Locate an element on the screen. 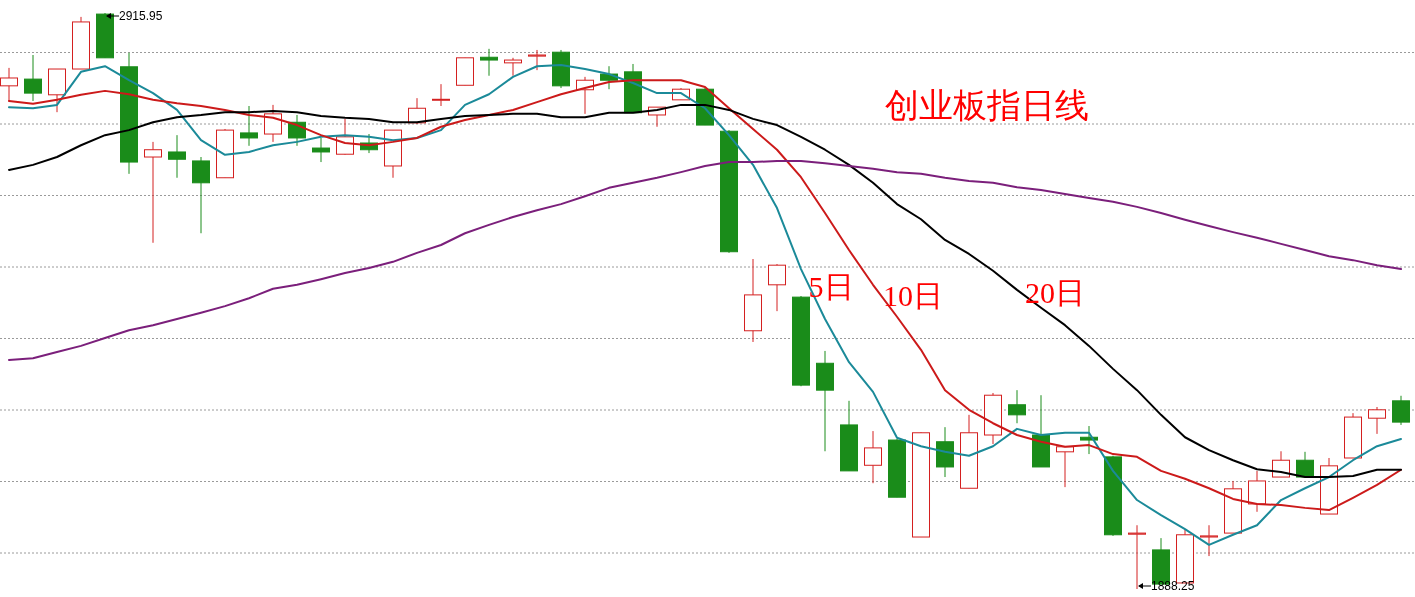 This screenshot has width=1415, height=597. annotation: 5日 is located at coordinates (831, 286).